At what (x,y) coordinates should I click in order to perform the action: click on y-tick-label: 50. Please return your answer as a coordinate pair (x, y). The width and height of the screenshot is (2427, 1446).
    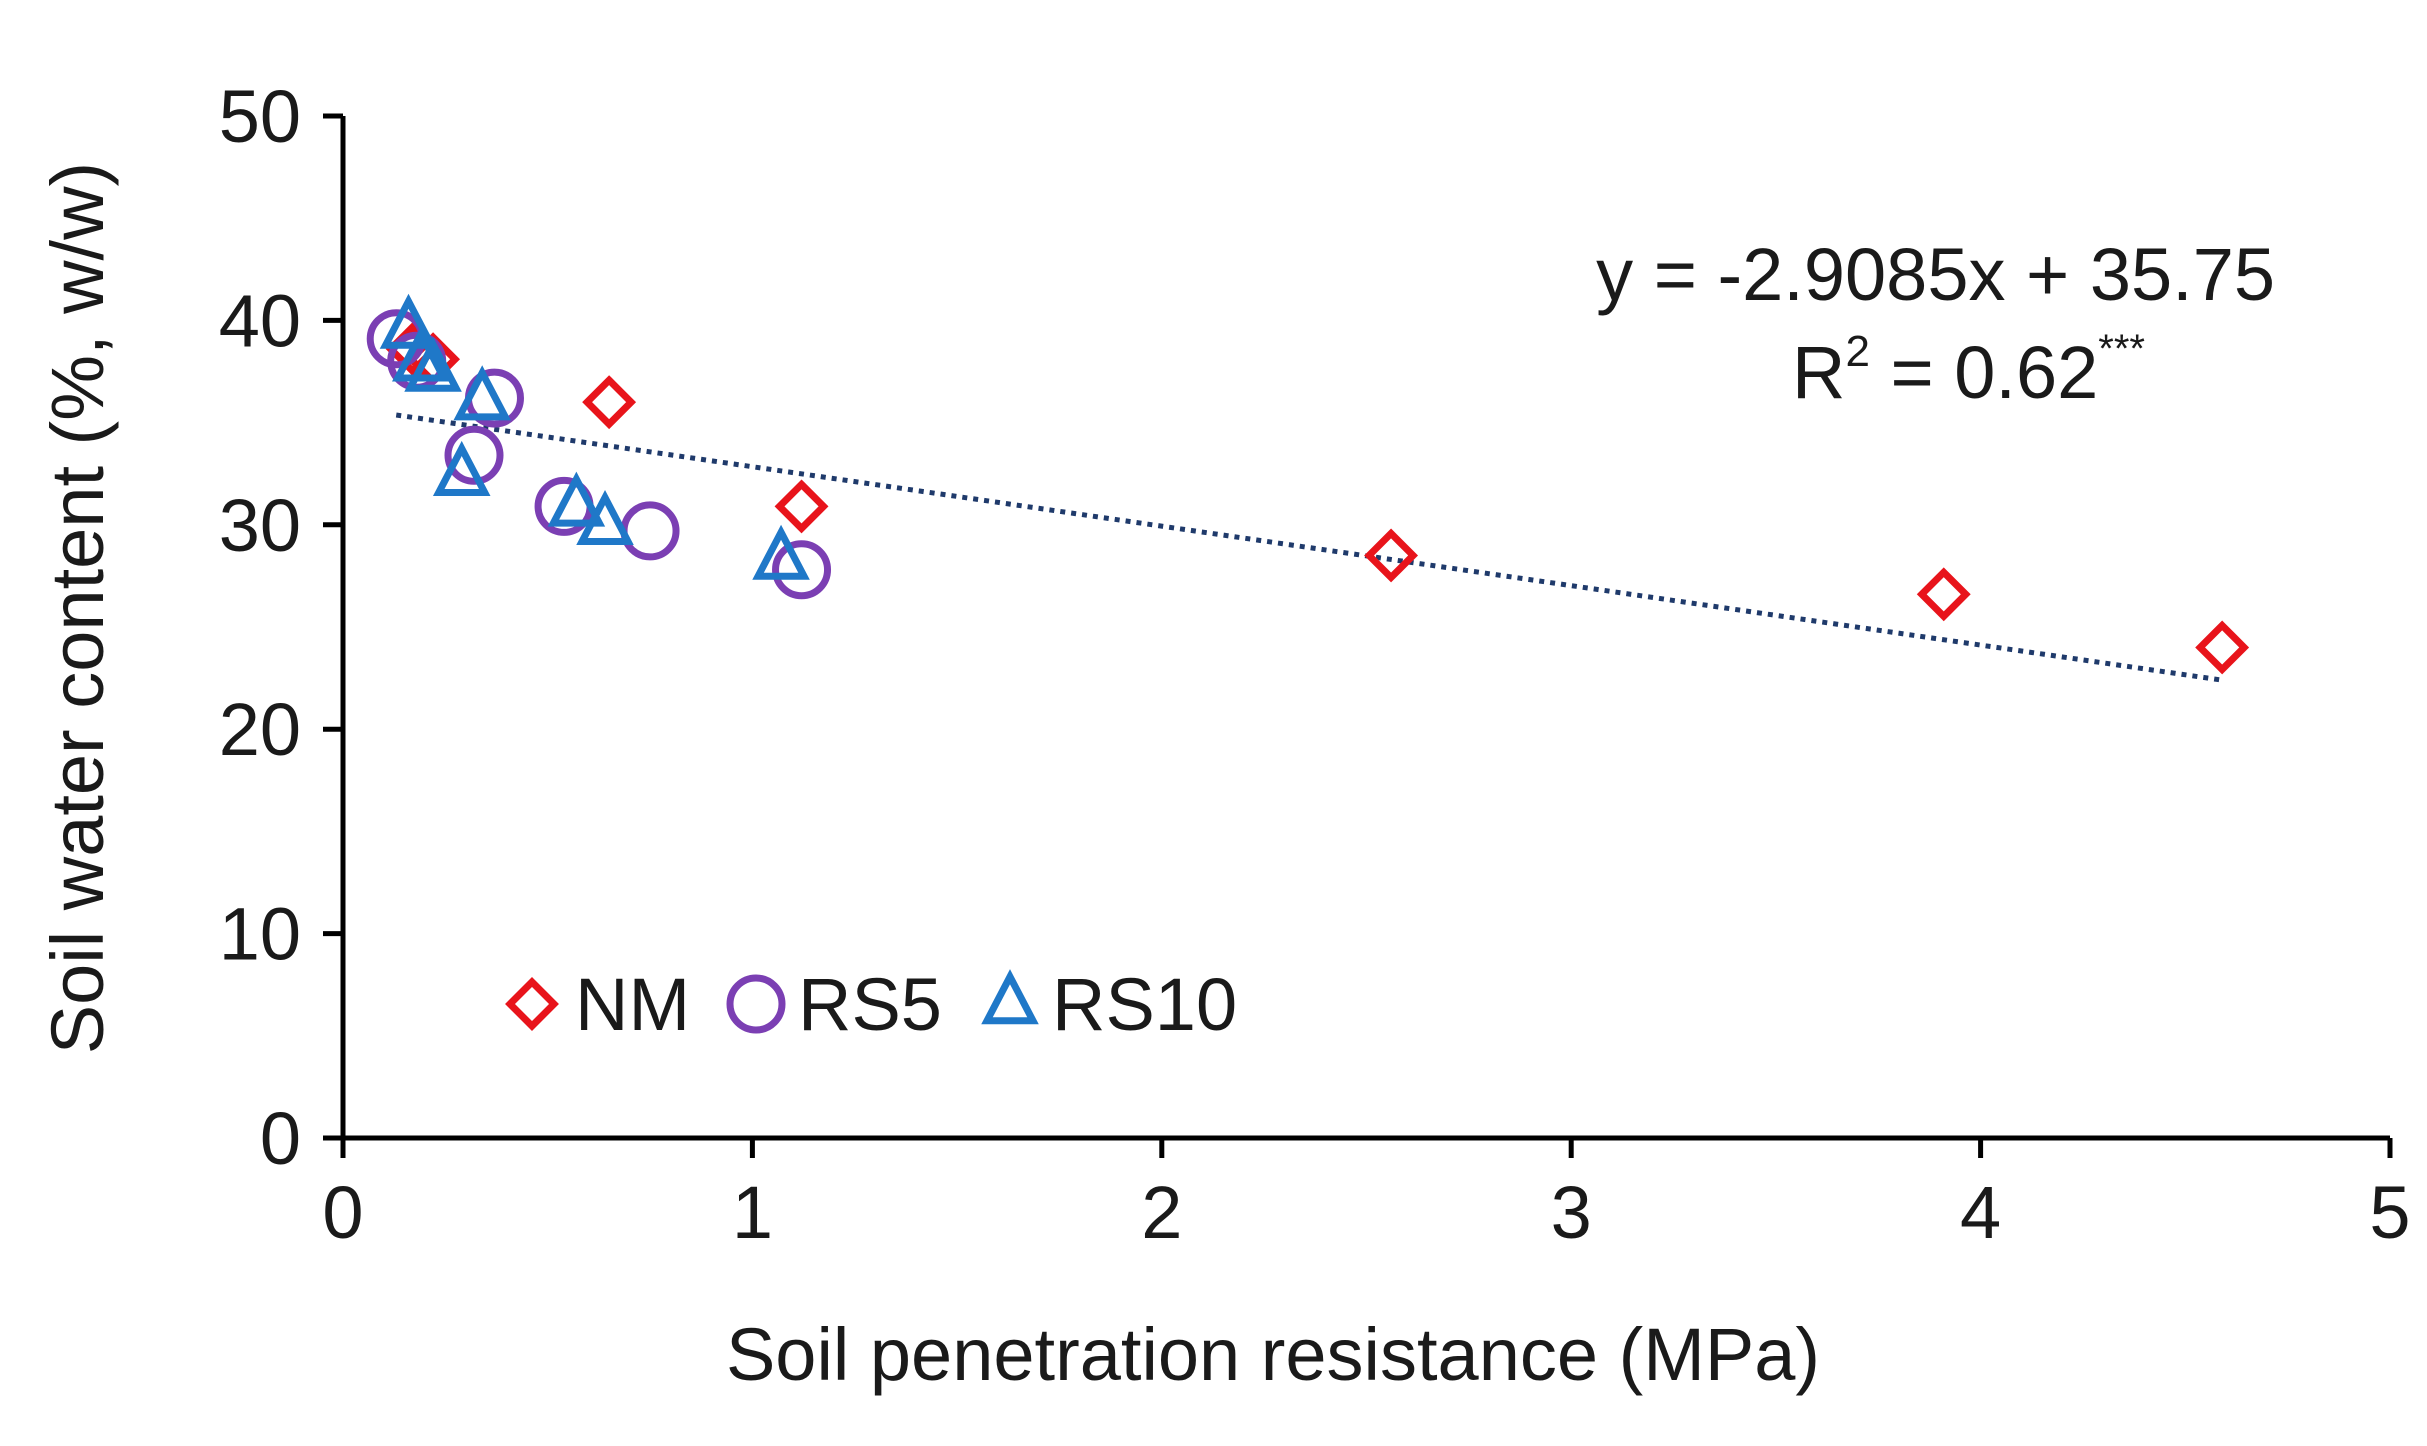
    Looking at the image, I should click on (260, 116).